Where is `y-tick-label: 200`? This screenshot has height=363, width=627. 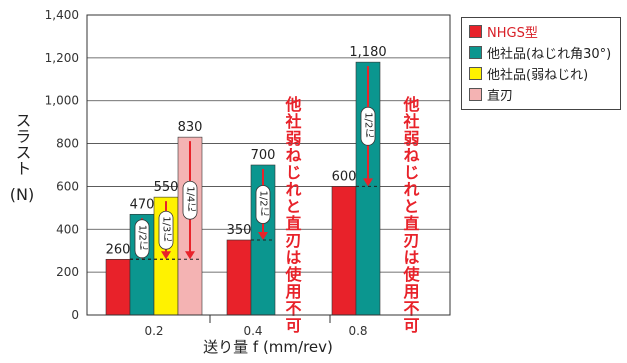
y-tick-label: 200 is located at coordinates (67, 272).